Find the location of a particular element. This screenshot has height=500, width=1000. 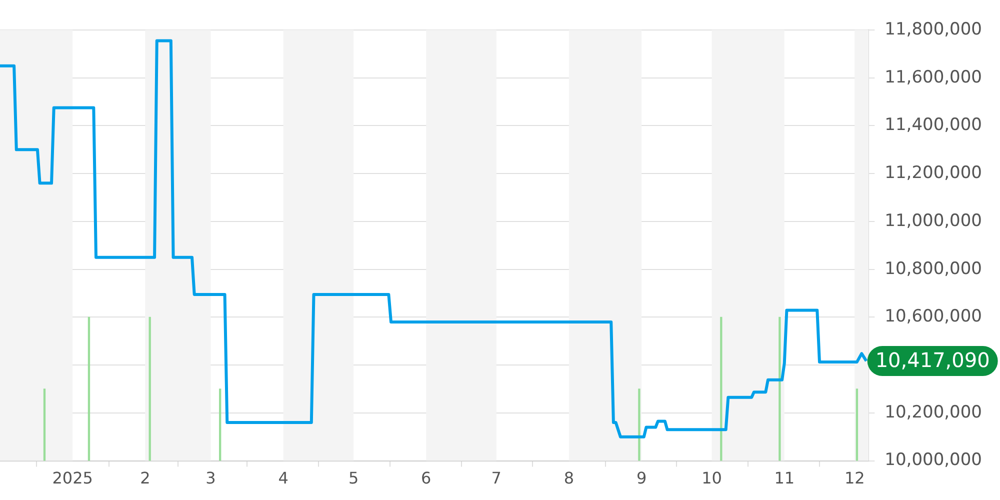

x-tick-label: 10 is located at coordinates (712, 478).